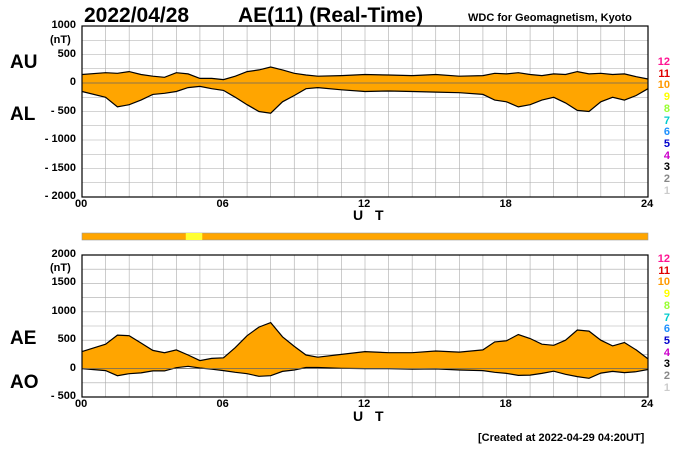 The image size is (700, 450). Describe the element at coordinates (23, 114) in the screenshot. I see `al-label: AL` at that location.